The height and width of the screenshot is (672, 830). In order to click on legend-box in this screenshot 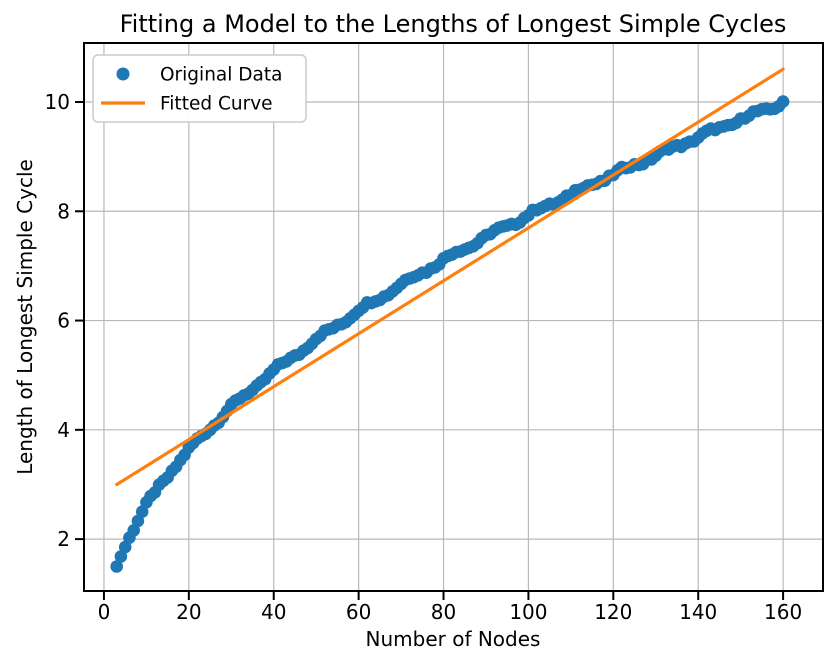, I will do `click(199, 88)`.